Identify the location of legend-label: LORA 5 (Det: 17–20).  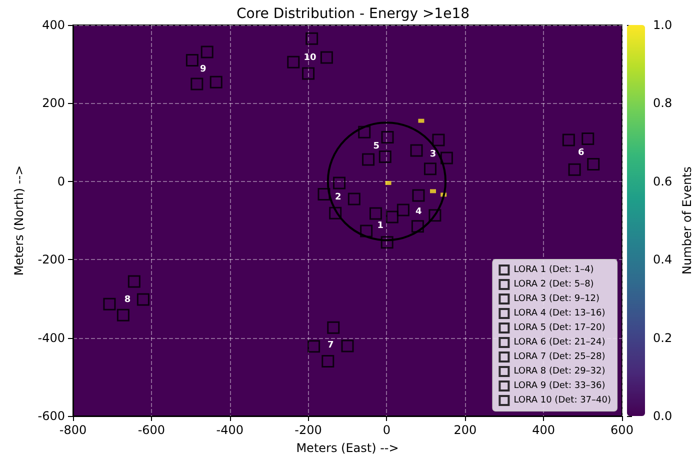
(560, 328).